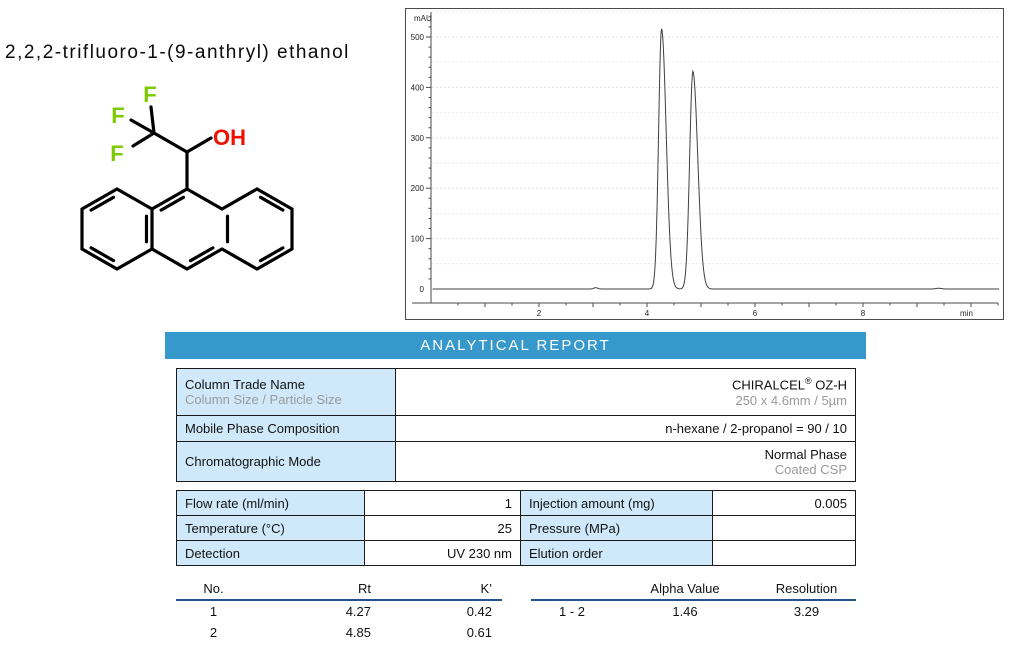 The width and height of the screenshot is (1012, 646). I want to click on peak-pair: 1 - 2, so click(571, 611).